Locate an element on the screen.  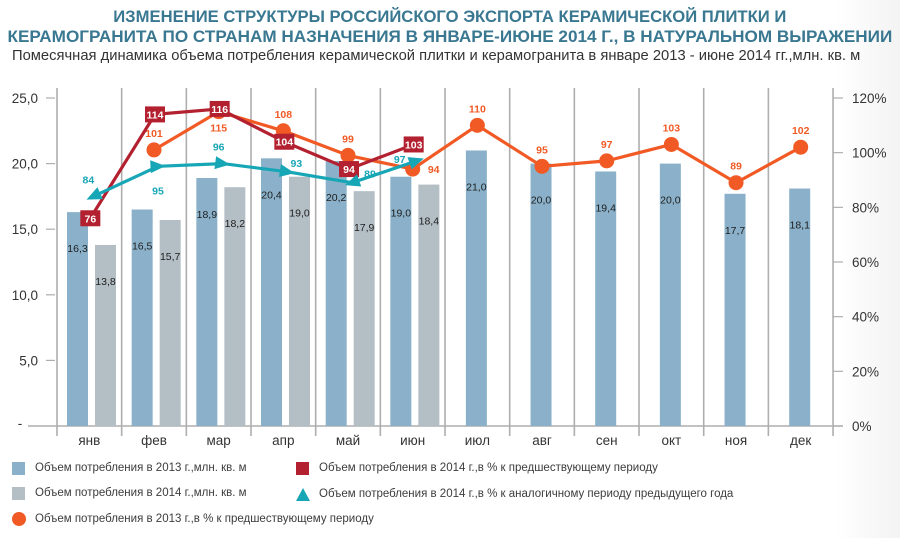
point-2013-percent-prev-label: 115 is located at coordinates (218, 129).